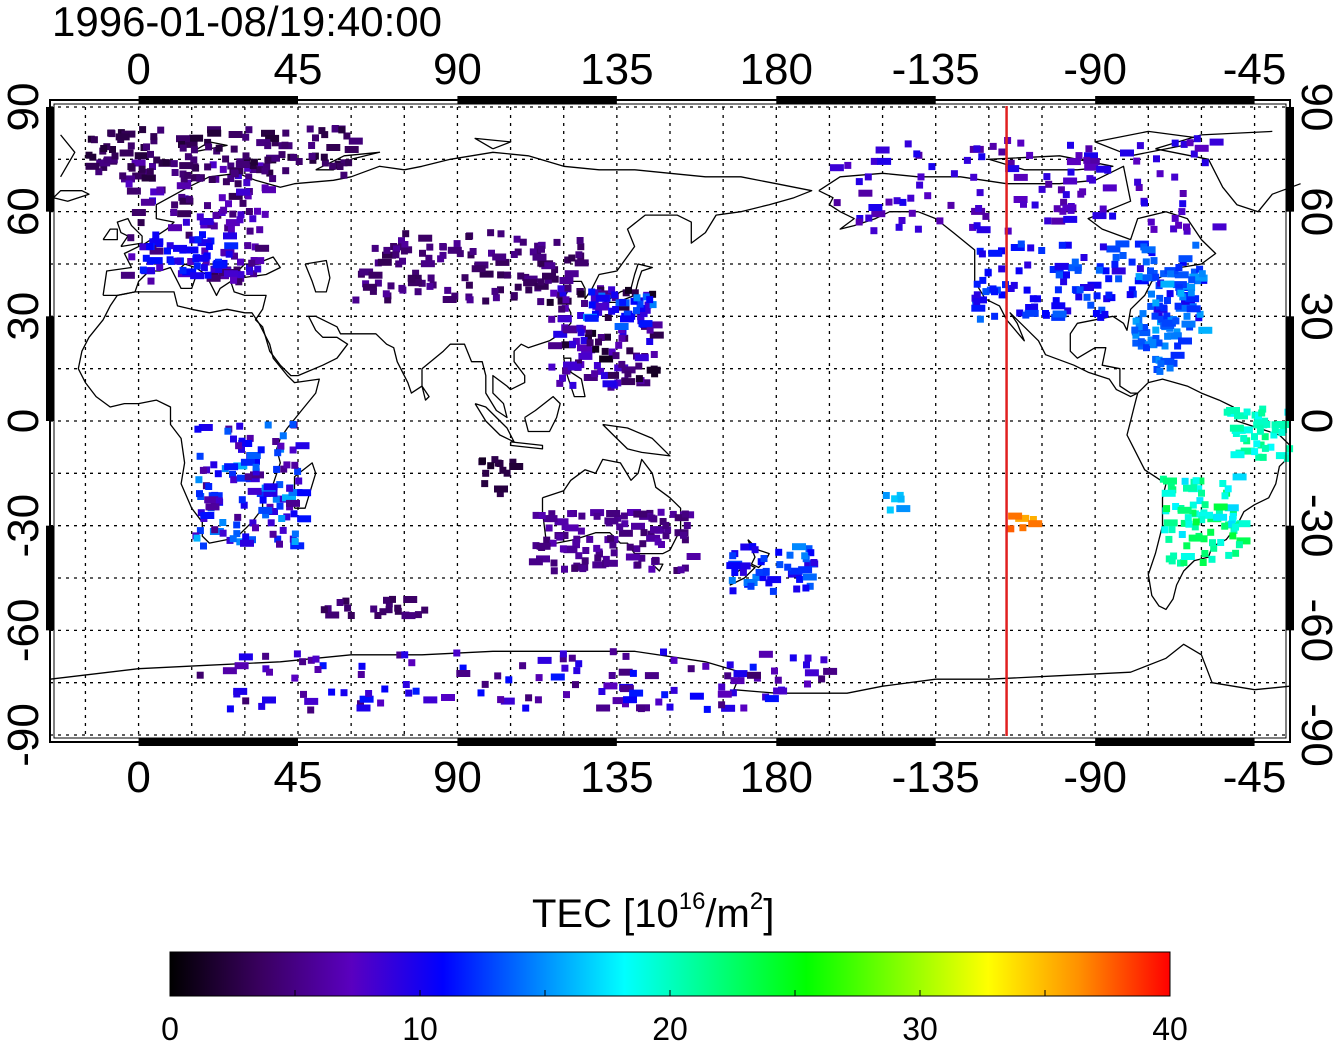  Describe the element at coordinates (298, 777) in the screenshot. I see `lon-tick-label-bottom: 45` at that location.